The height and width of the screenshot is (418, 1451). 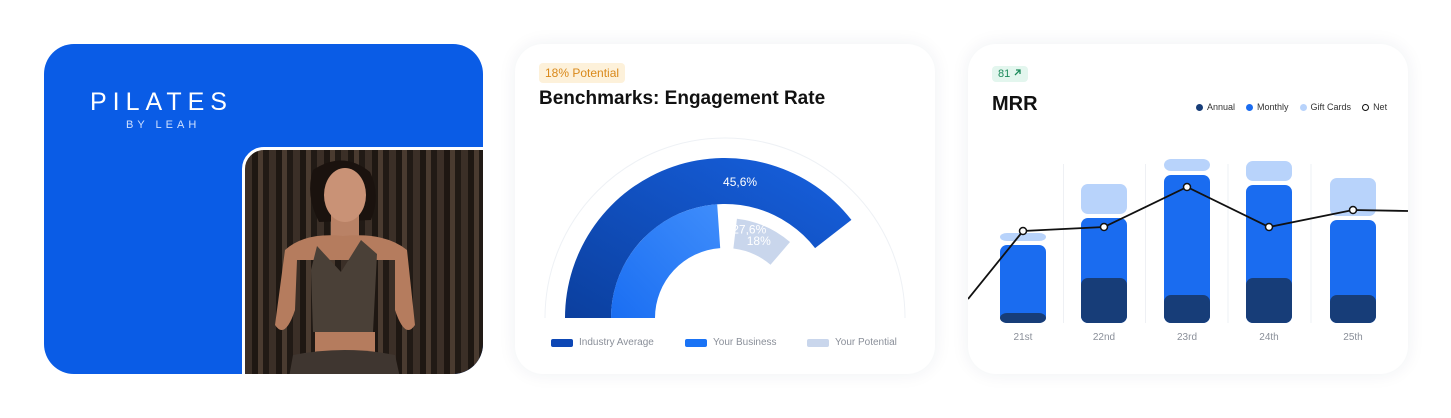 What do you see at coordinates (1291, 107) in the screenshot?
I see `mrr-legend: Annual Monthly Gift Cards Net` at bounding box center [1291, 107].